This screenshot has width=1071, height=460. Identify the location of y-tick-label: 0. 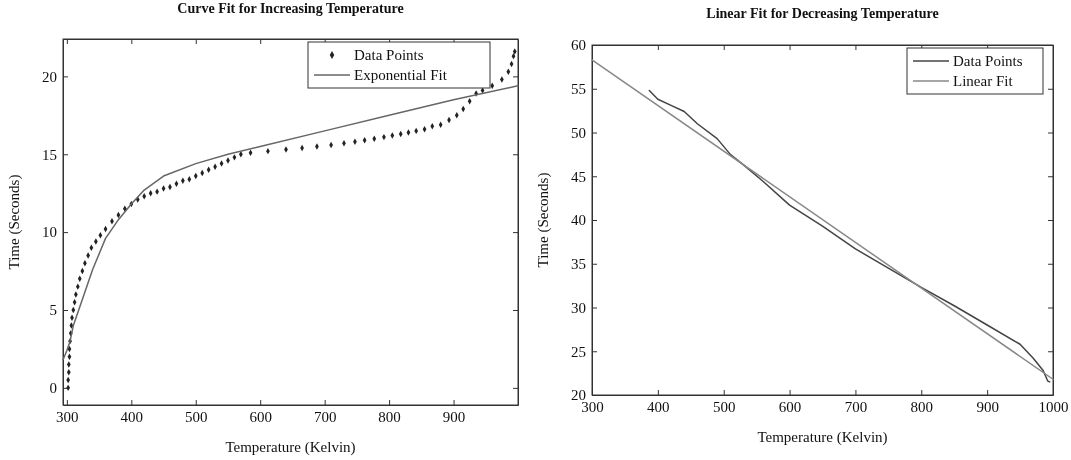
(53, 388).